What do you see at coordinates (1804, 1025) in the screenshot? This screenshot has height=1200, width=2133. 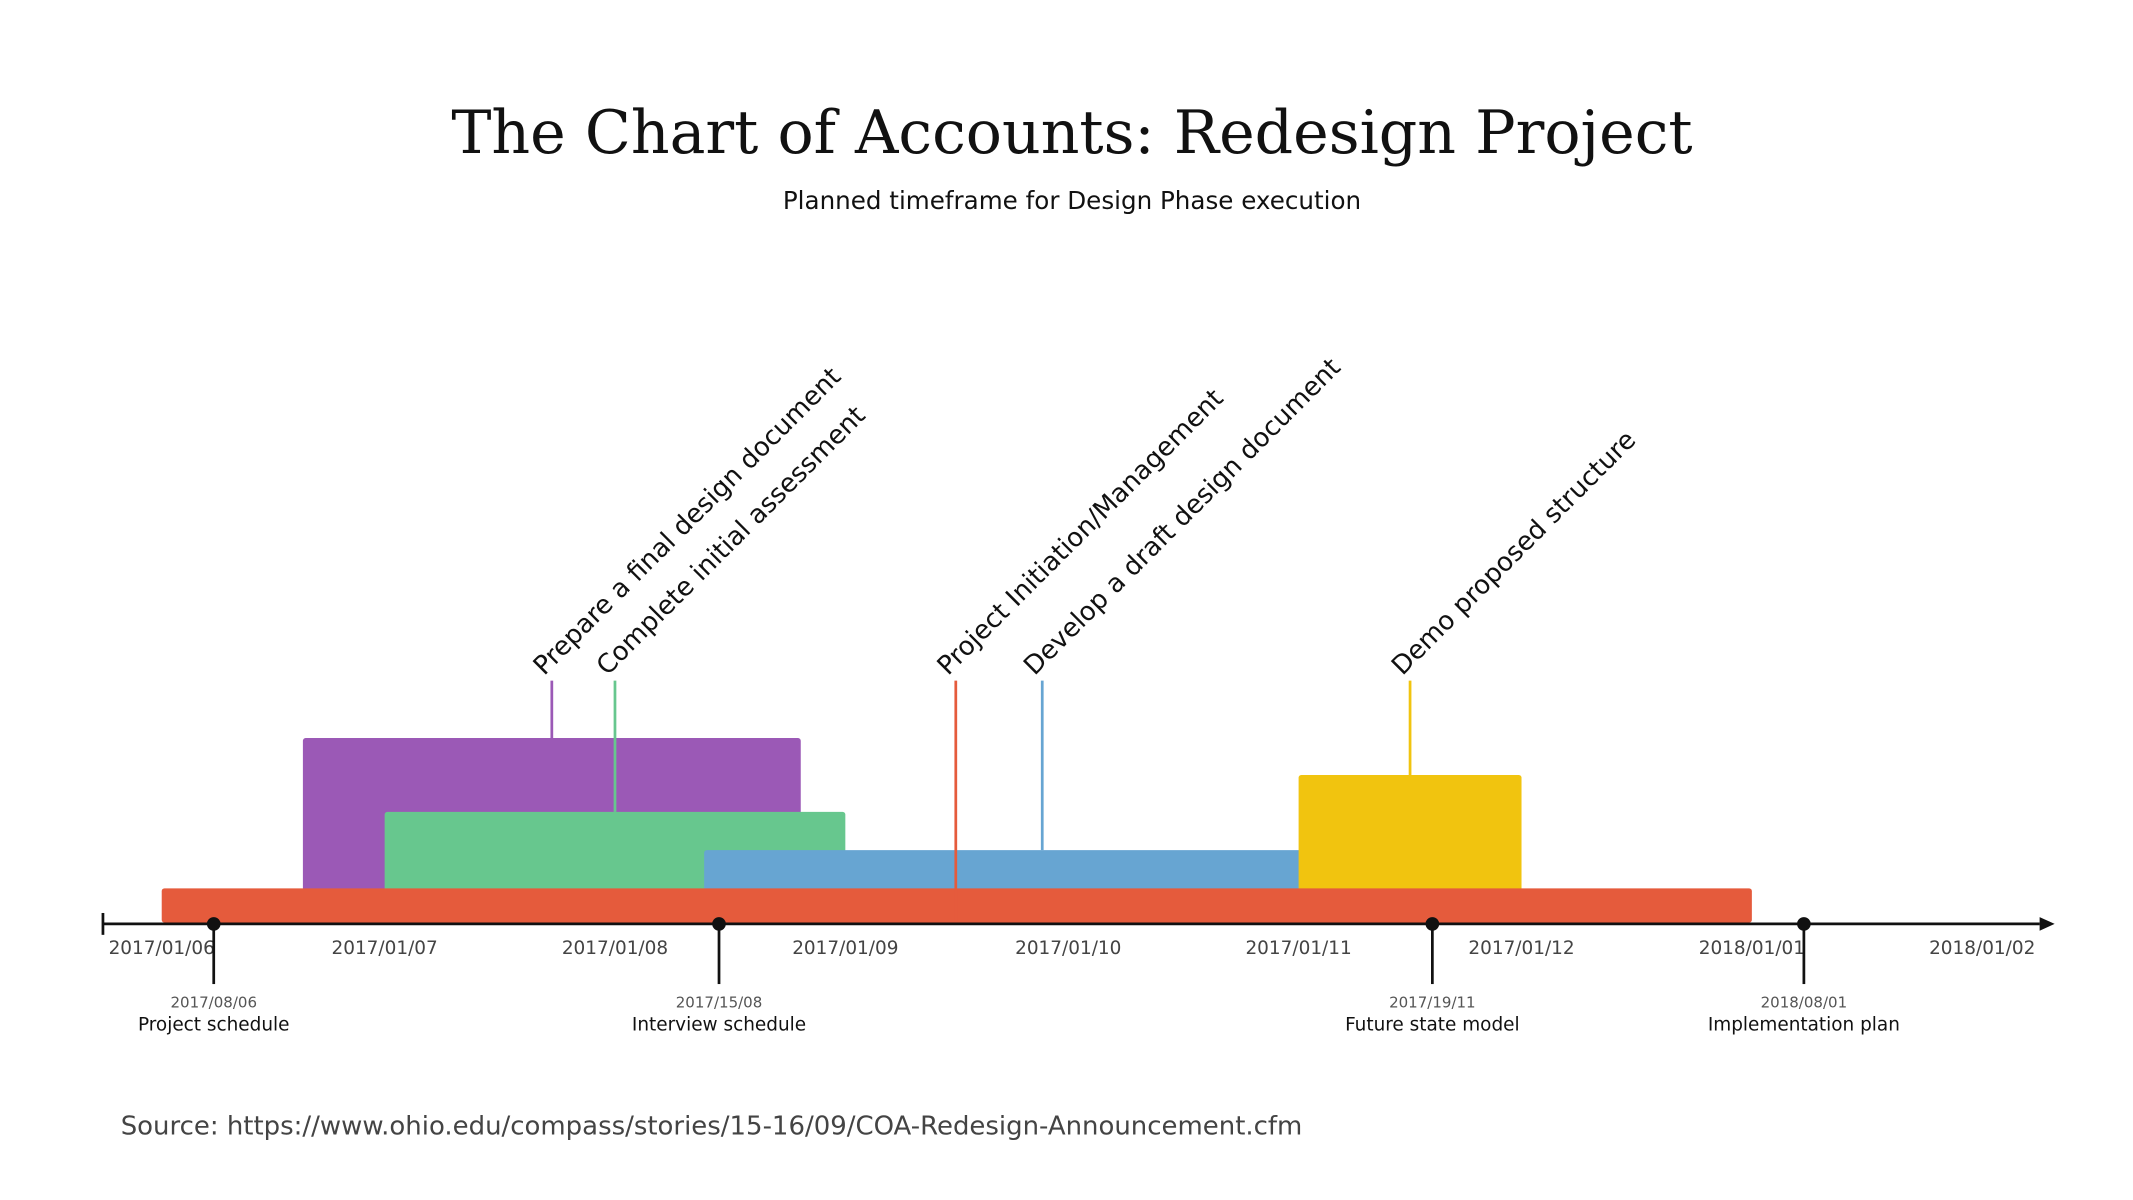 I see `milestone-label: Implementation plan` at bounding box center [1804, 1025].